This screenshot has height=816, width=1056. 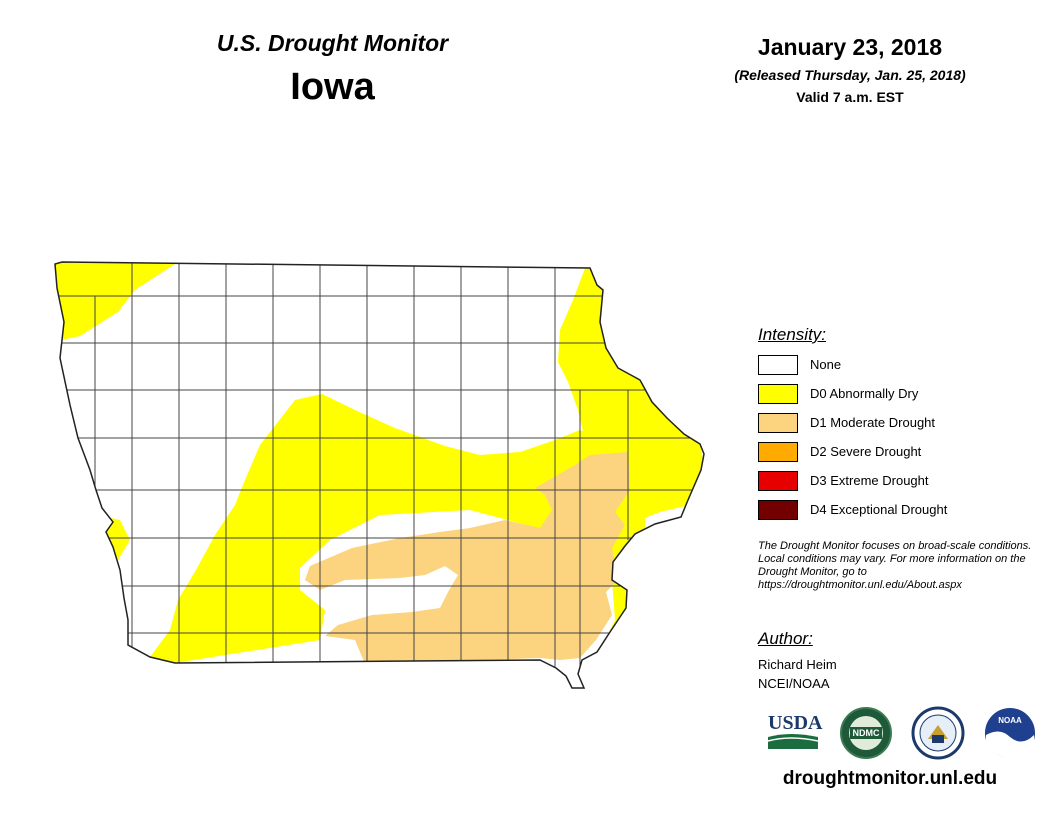 What do you see at coordinates (332, 87) in the screenshot?
I see `state-title: Iowa` at bounding box center [332, 87].